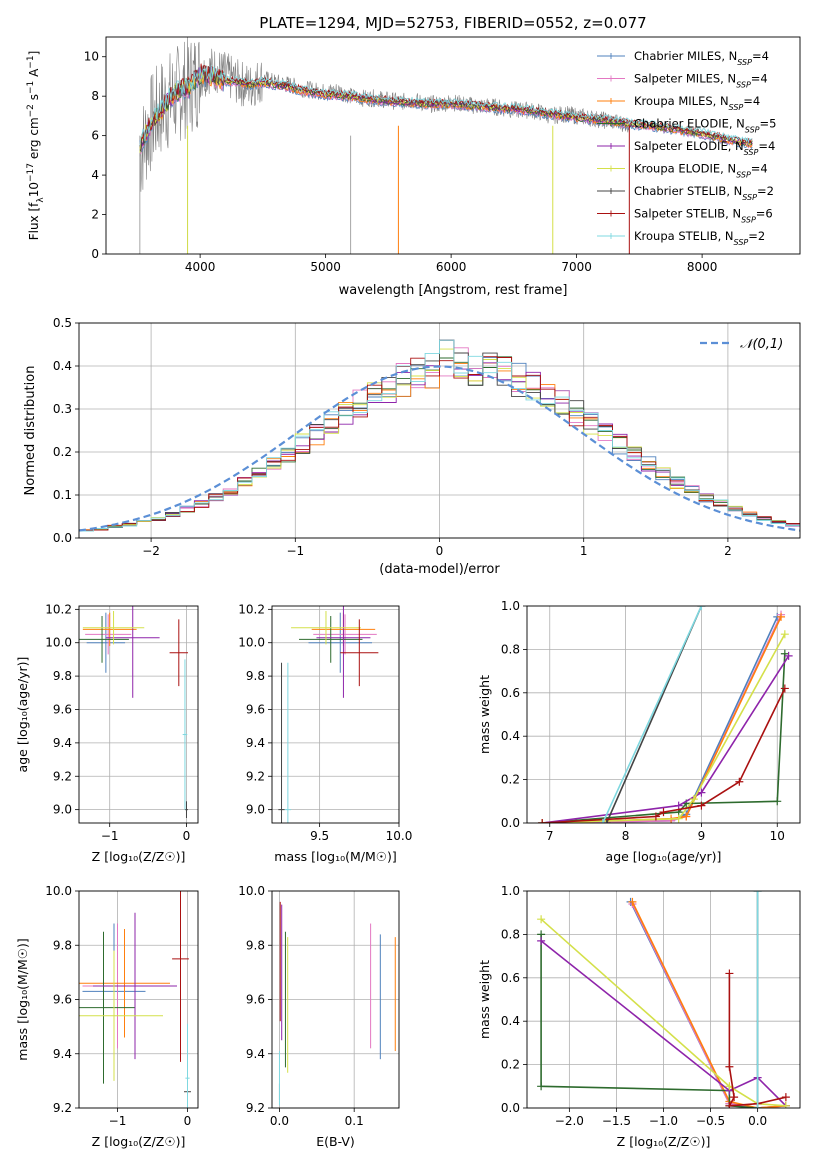  What do you see at coordinates (439, 448) in the screenshot?
I see `normal-curve` at bounding box center [439, 448].